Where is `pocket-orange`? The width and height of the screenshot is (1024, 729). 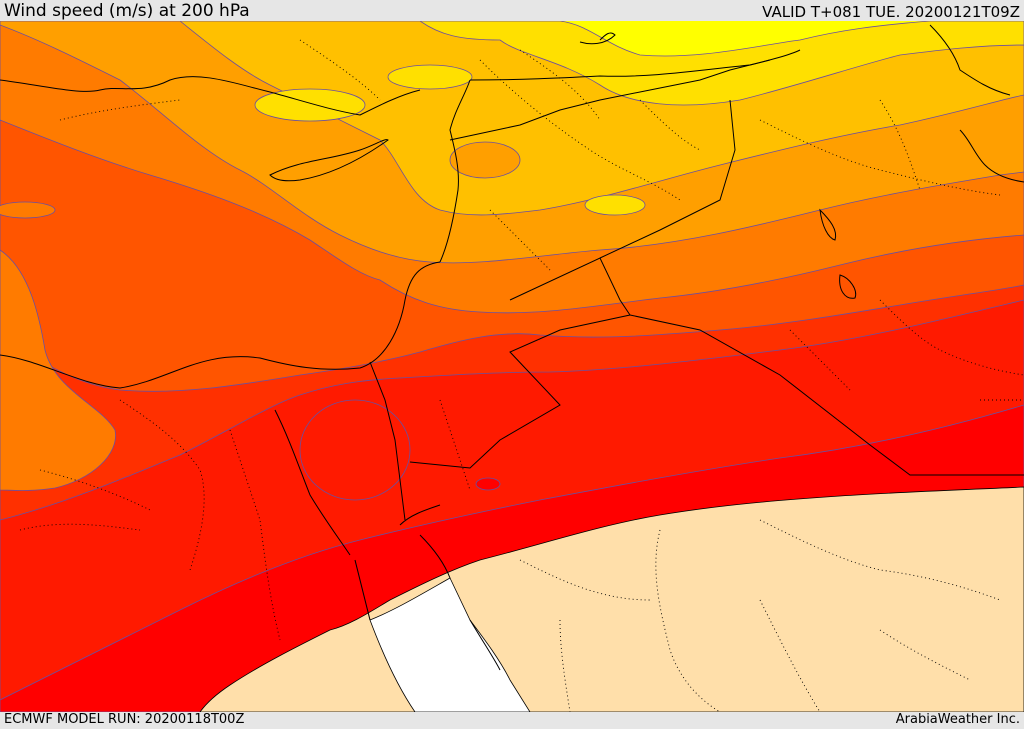
pocket-orange is located at coordinates (485, 160).